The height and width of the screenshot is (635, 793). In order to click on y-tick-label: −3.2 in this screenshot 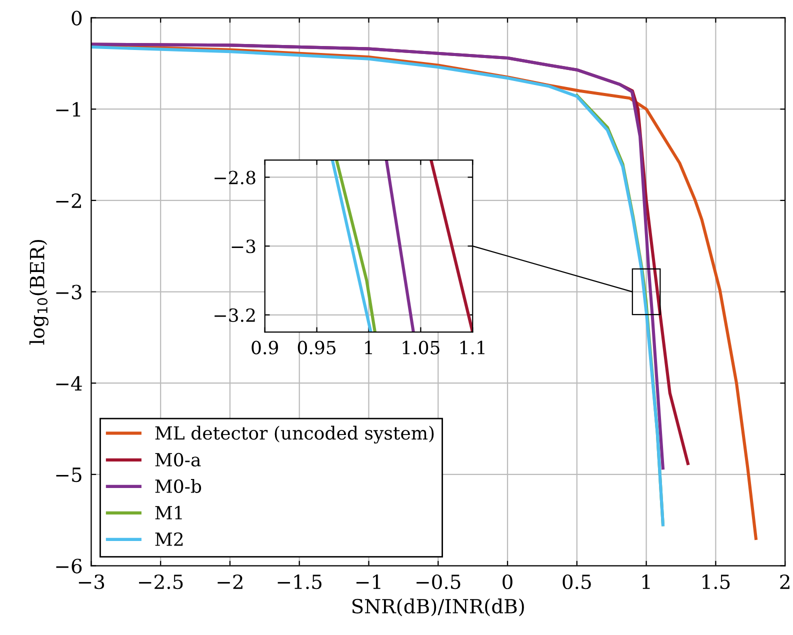, I will do `click(234, 315)`.